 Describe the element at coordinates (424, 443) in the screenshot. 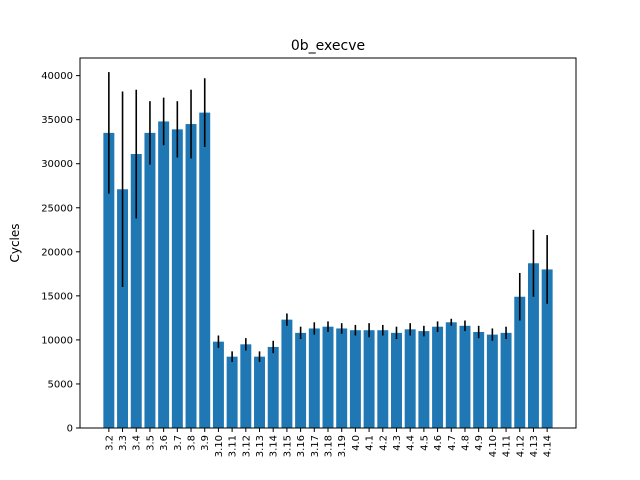

I see `x-tick-label: 4.5` at that location.